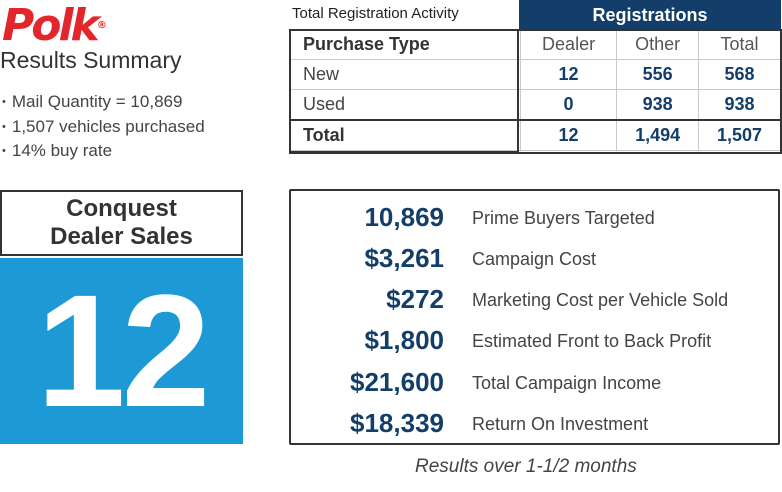  I want to click on metric-label: Prime Buyers Targeted, so click(563, 218).